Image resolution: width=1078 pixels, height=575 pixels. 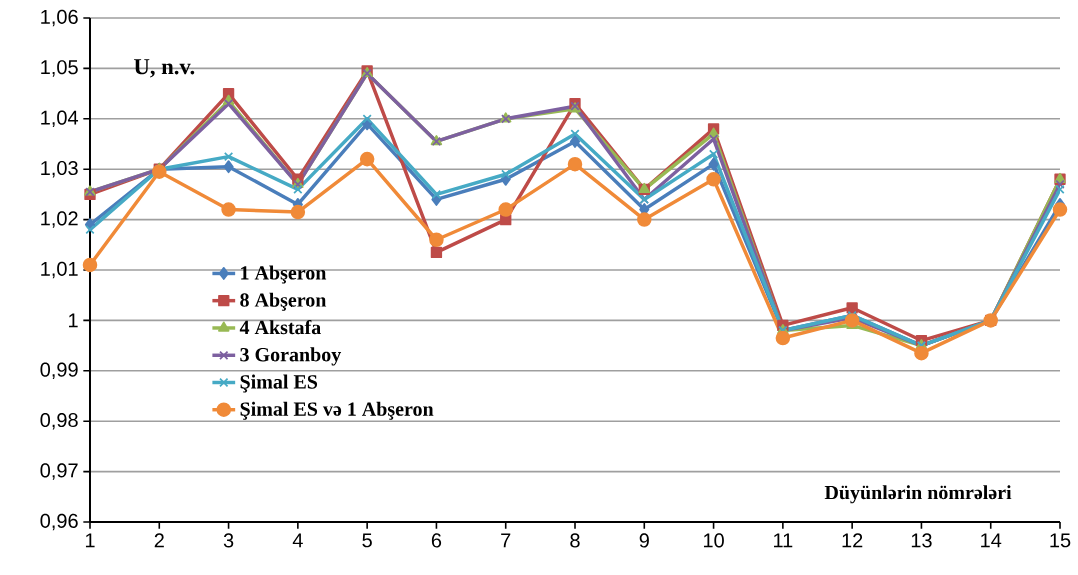 What do you see at coordinates (60, 119) in the screenshot?
I see `y-tick-label: 1,04` at bounding box center [60, 119].